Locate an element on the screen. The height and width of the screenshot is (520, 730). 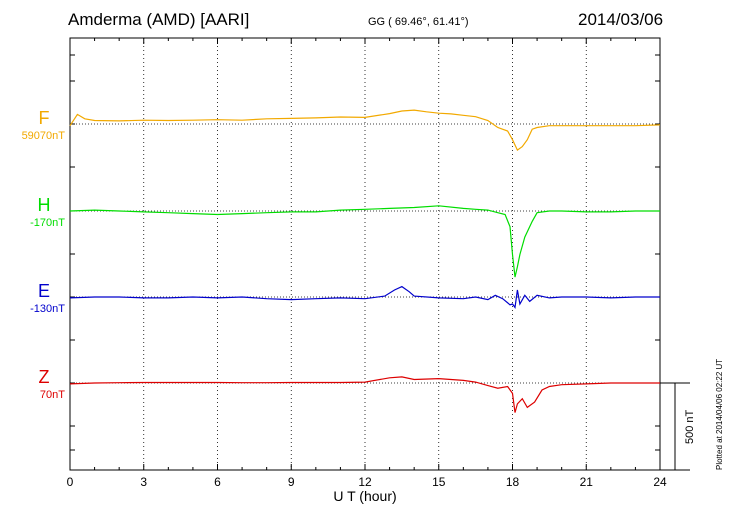
x-tick-labels: 0 3 6 9 12 15 18 21 24 is located at coordinates (367, 482).